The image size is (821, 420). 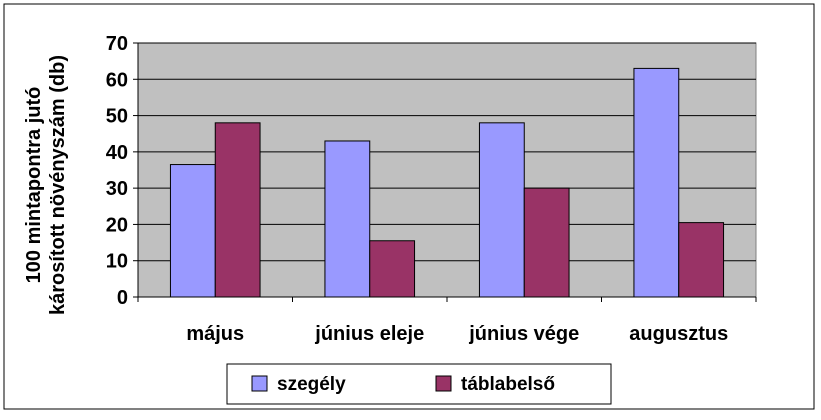 I want to click on y-axis-label-line-2: károsított növényszám (db), so click(x=58, y=185).